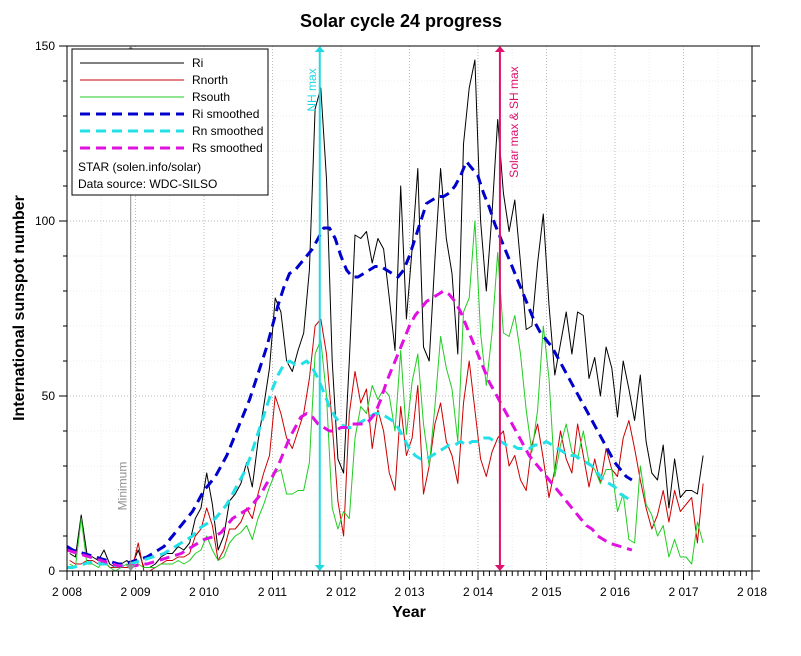  Describe the element at coordinates (227, 131) in the screenshot. I see `legend-label: Rn smoothed` at that location.